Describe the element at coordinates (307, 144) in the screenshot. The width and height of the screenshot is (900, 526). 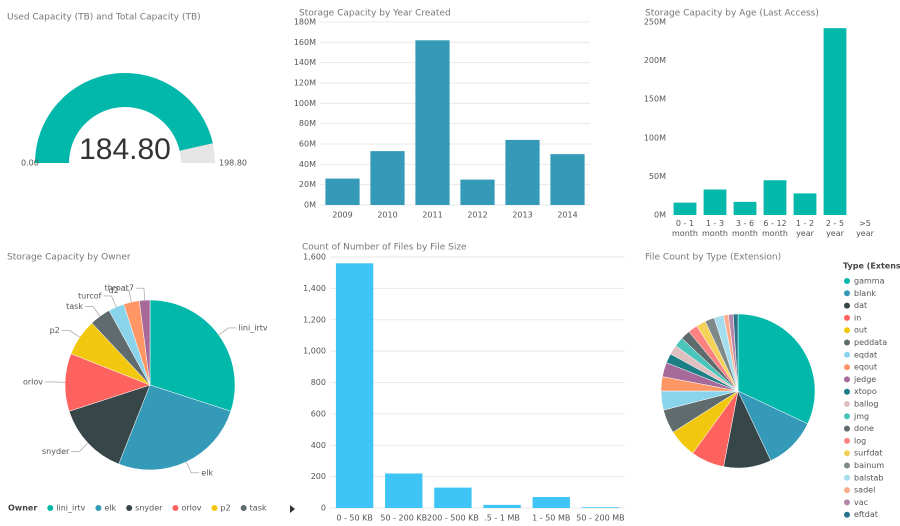
I see `y-tick-label: 60M` at that location.